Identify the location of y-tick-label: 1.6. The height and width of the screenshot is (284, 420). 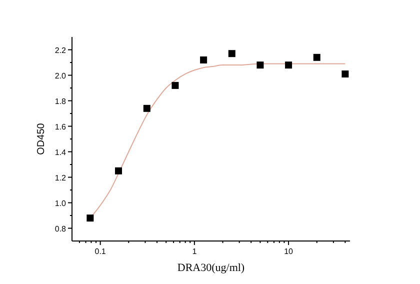
(60, 127).